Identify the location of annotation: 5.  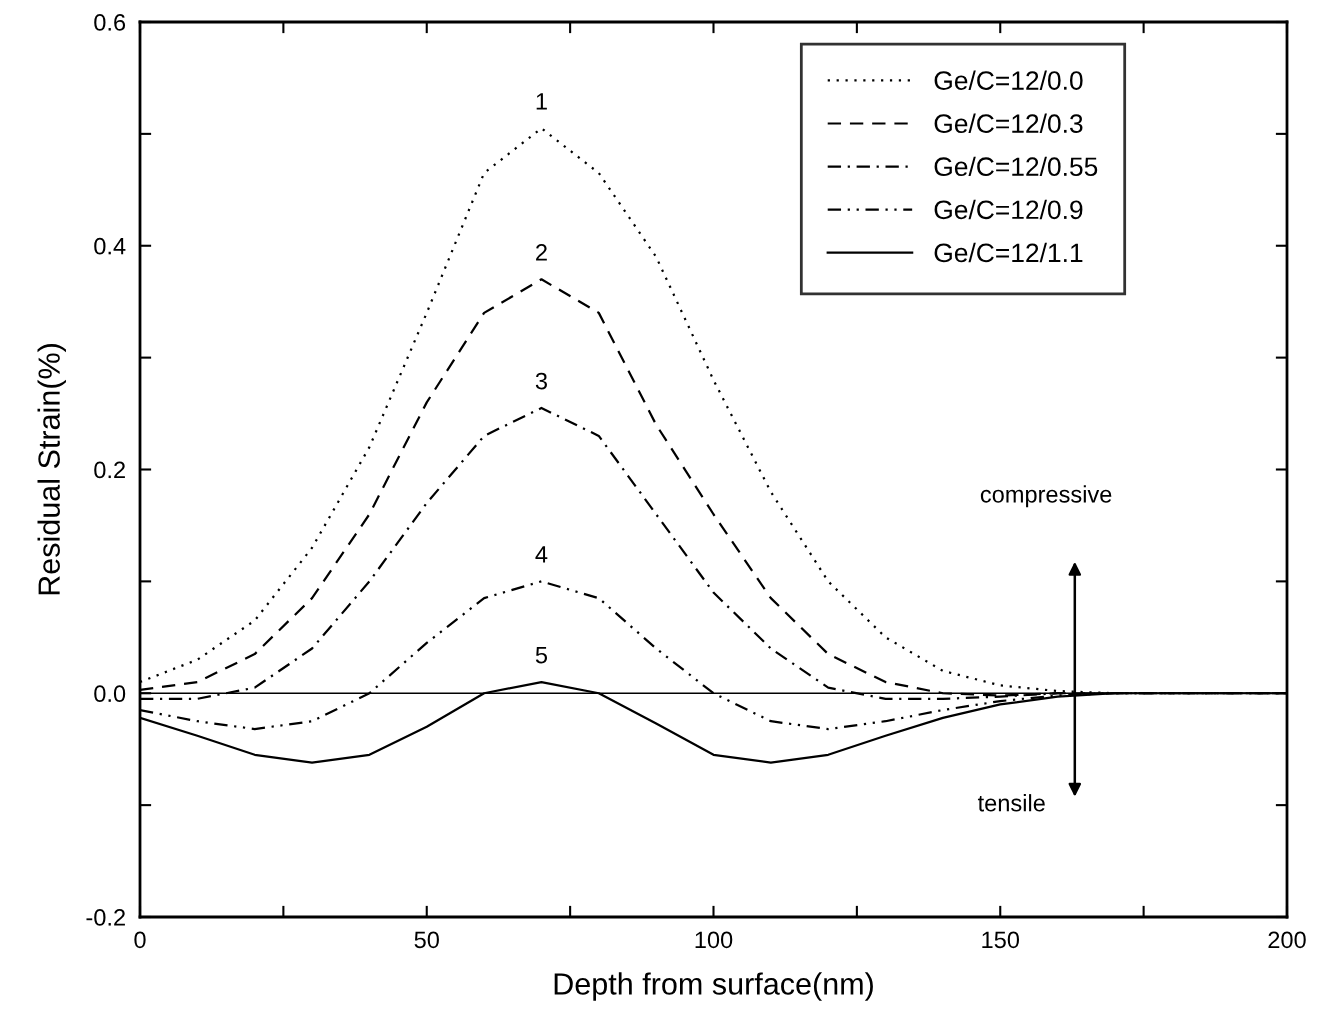
(541, 655).